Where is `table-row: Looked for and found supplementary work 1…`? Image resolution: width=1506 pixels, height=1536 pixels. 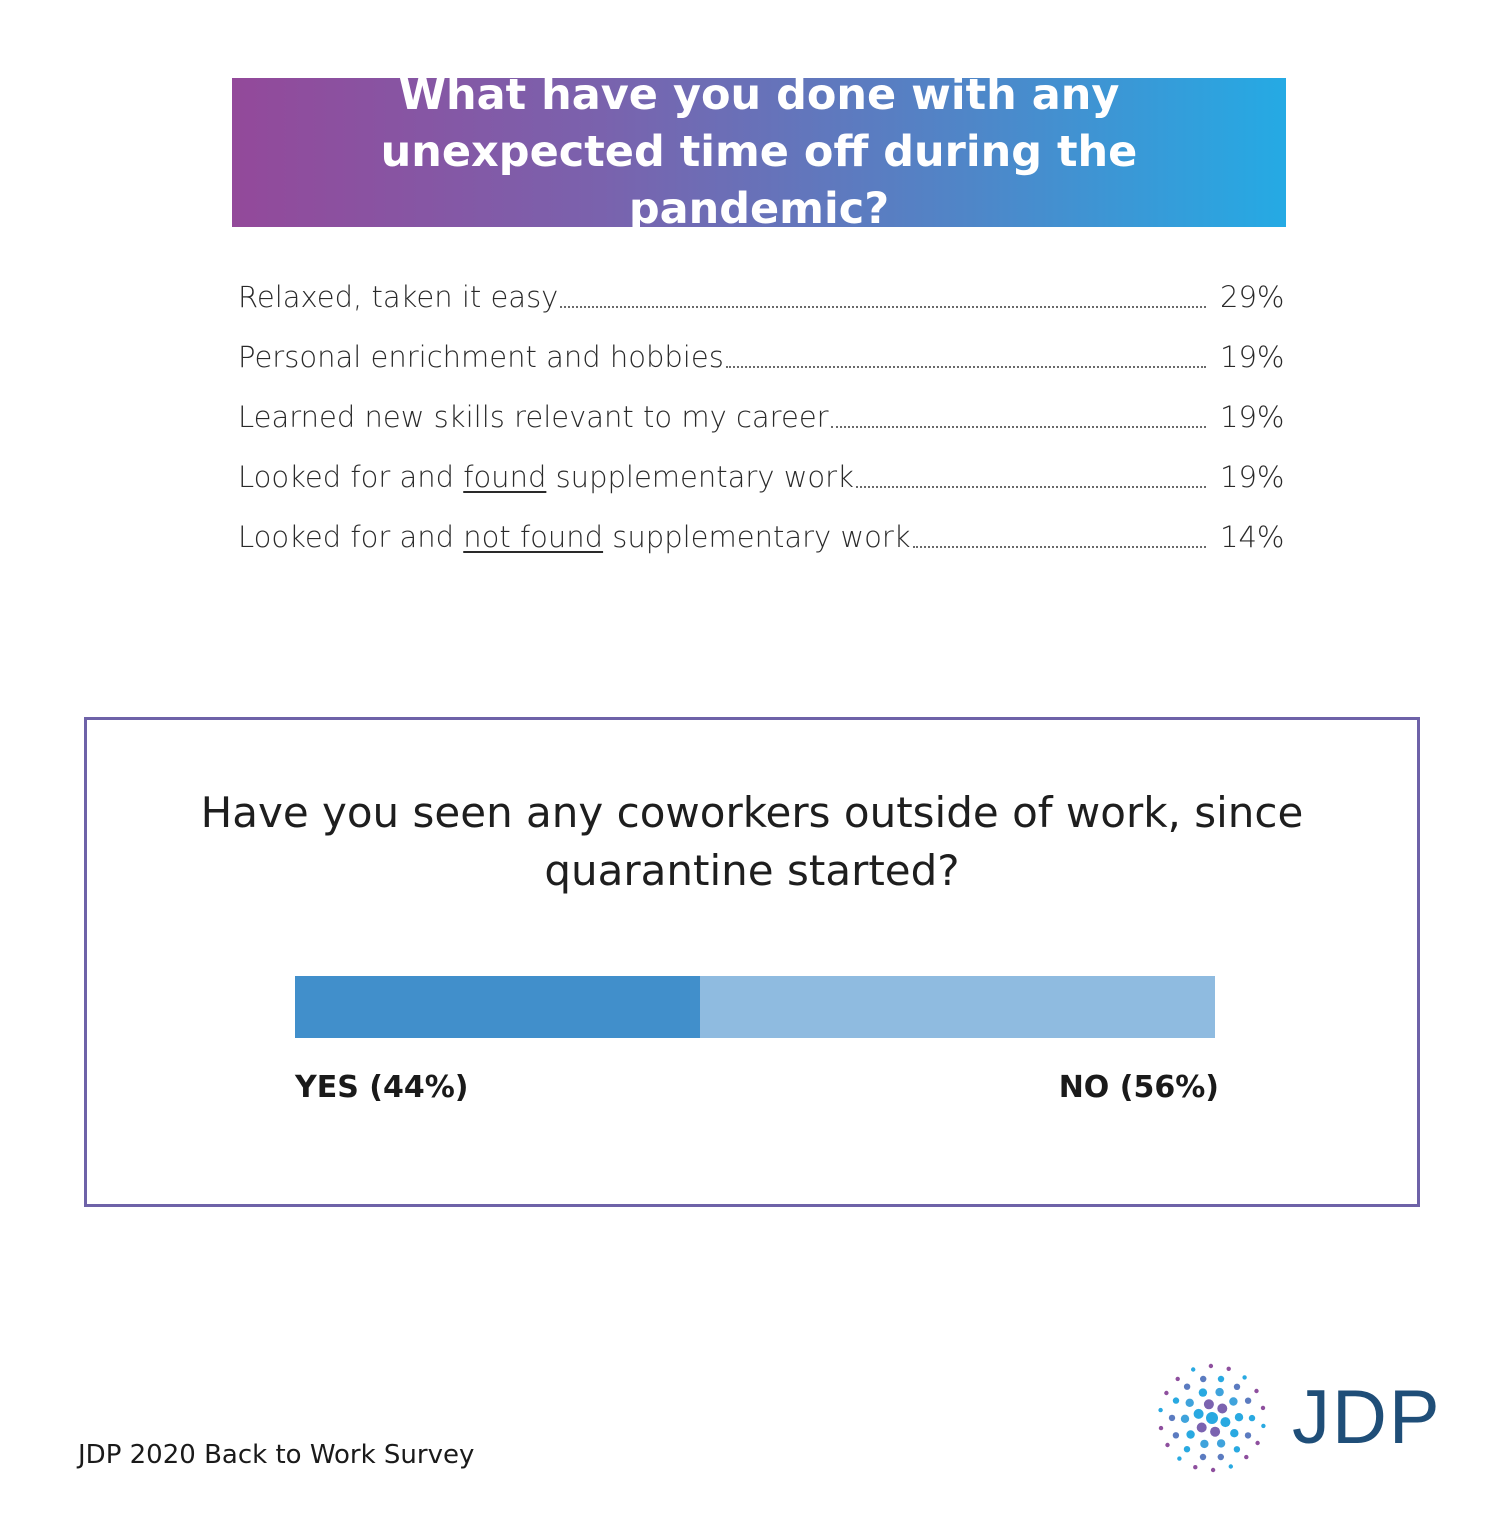
table-row: Looked for and found supplementary work 1… is located at coordinates (761, 476).